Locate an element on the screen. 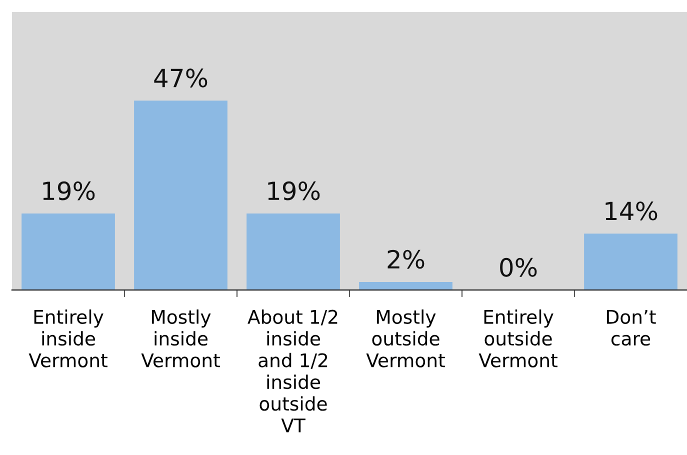  data-label: 2% is located at coordinates (406, 259).